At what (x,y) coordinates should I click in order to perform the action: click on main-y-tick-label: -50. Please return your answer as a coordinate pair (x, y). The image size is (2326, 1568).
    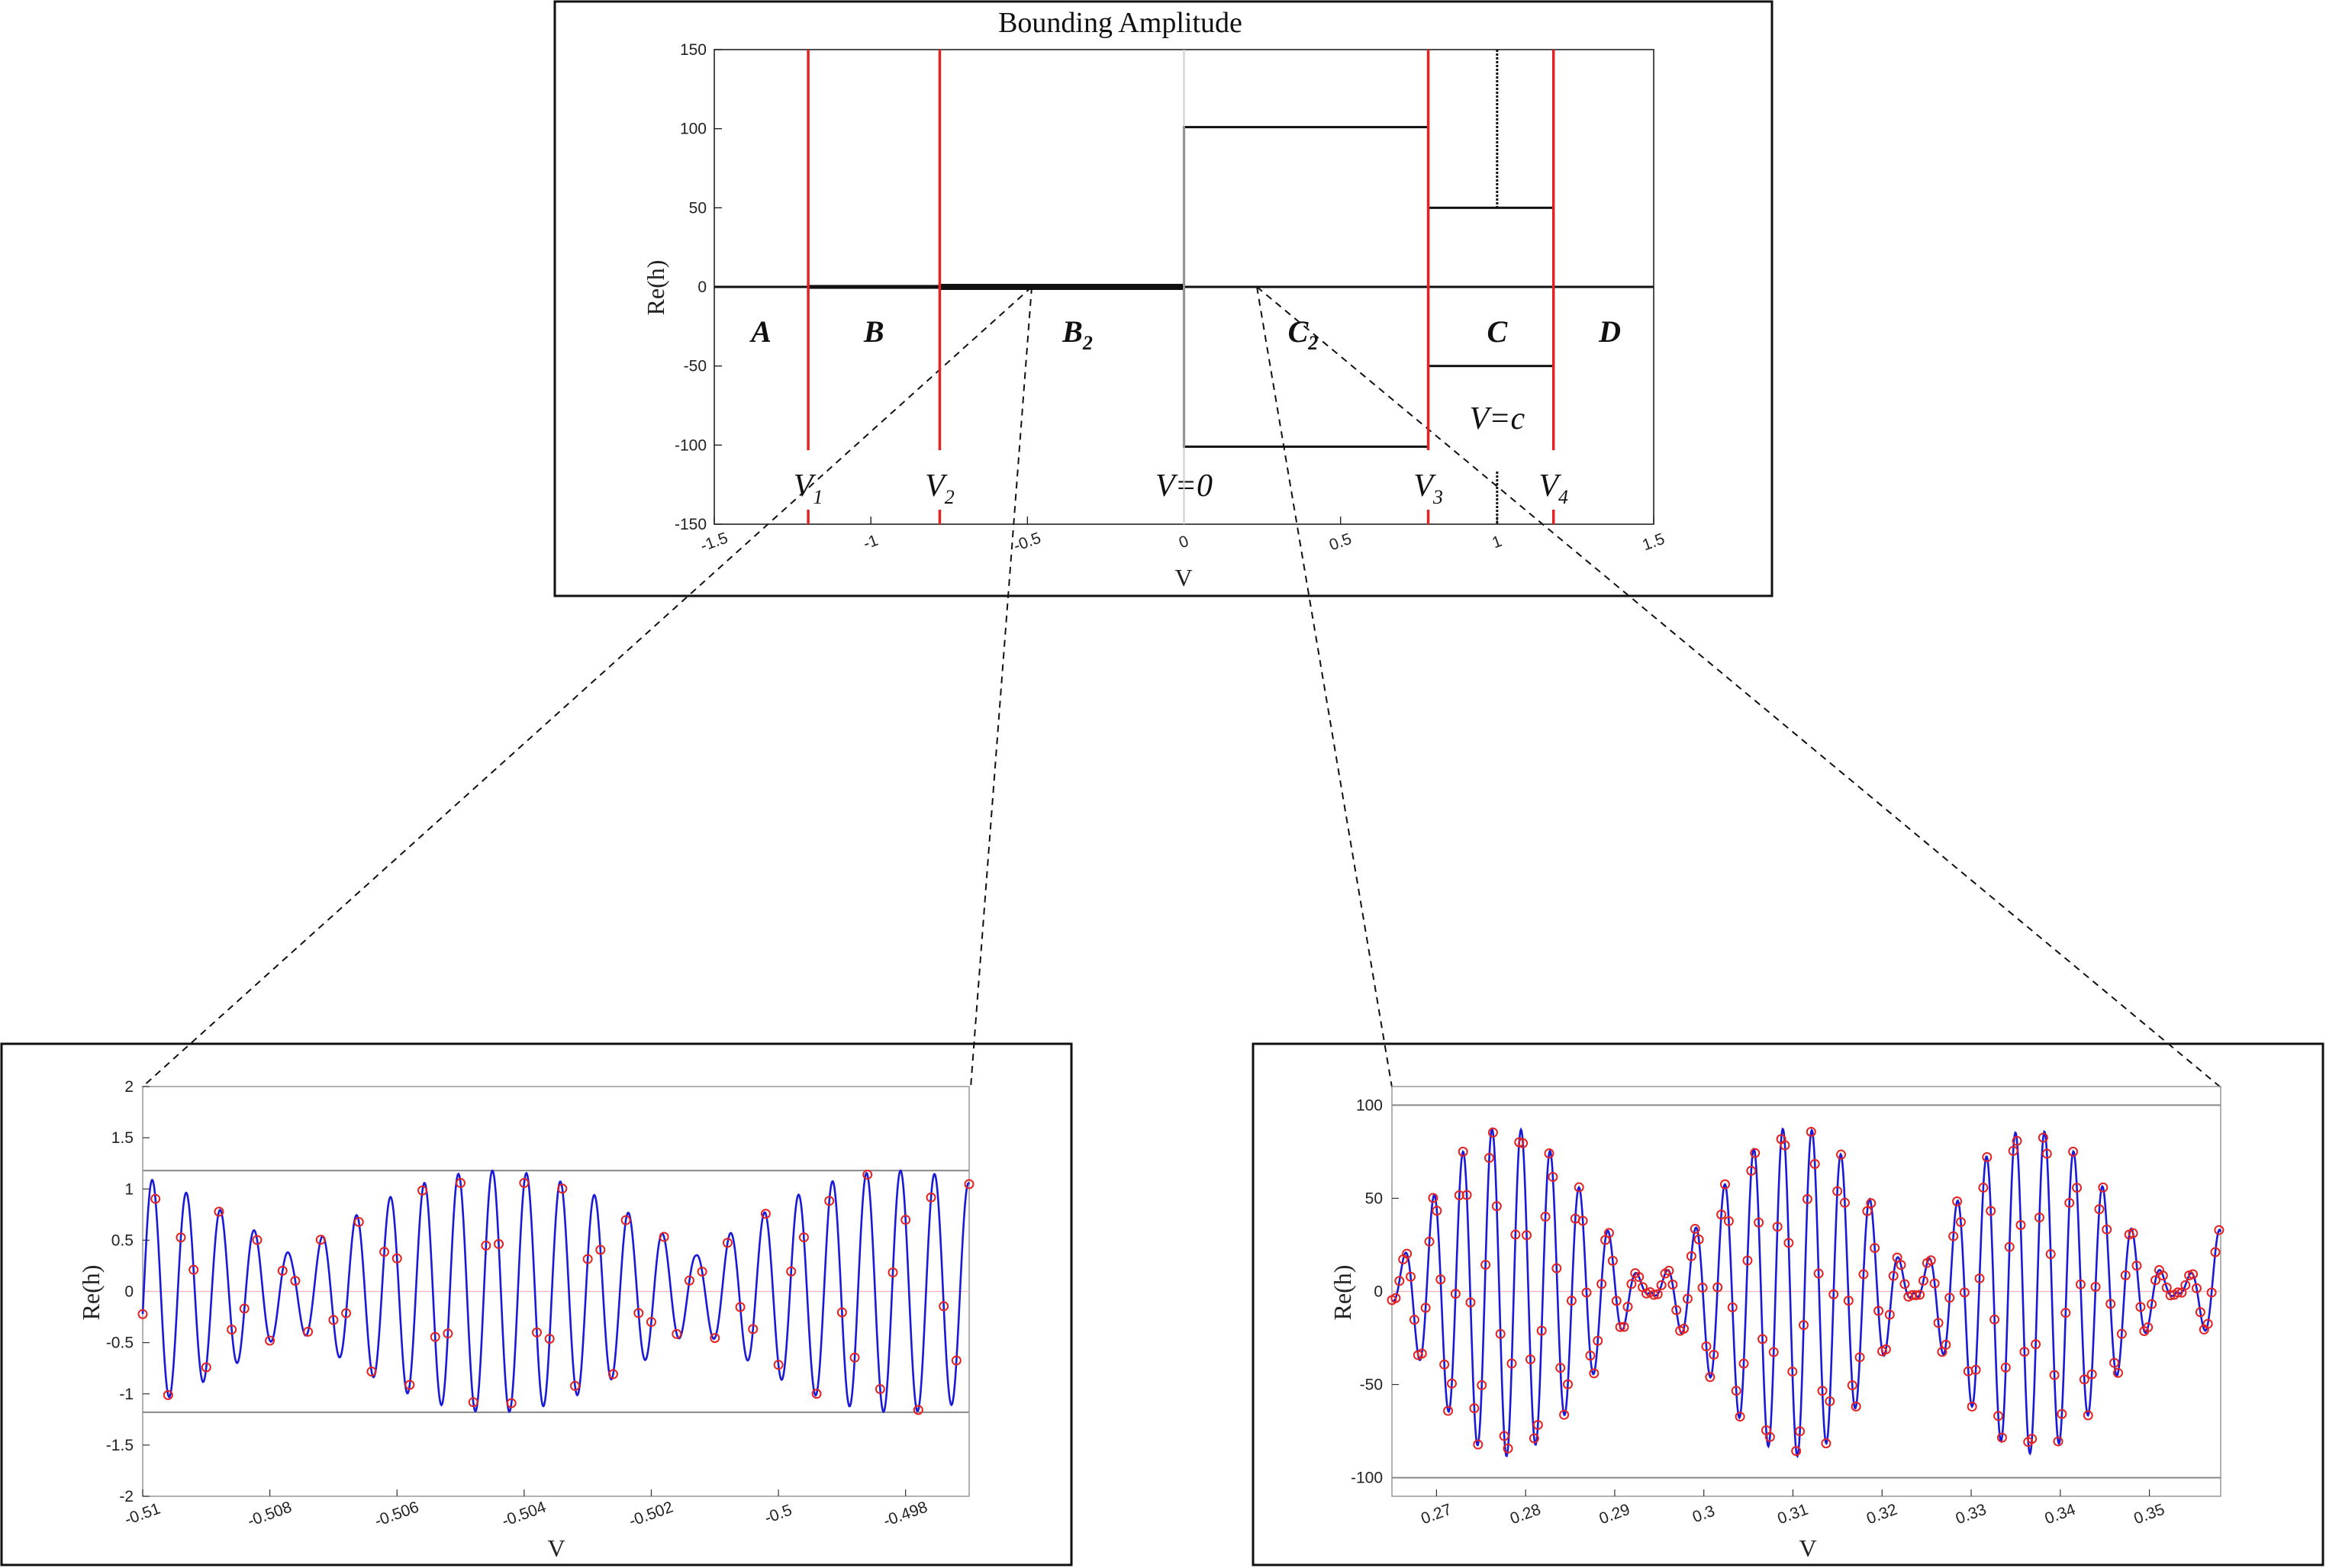
    Looking at the image, I should click on (695, 366).